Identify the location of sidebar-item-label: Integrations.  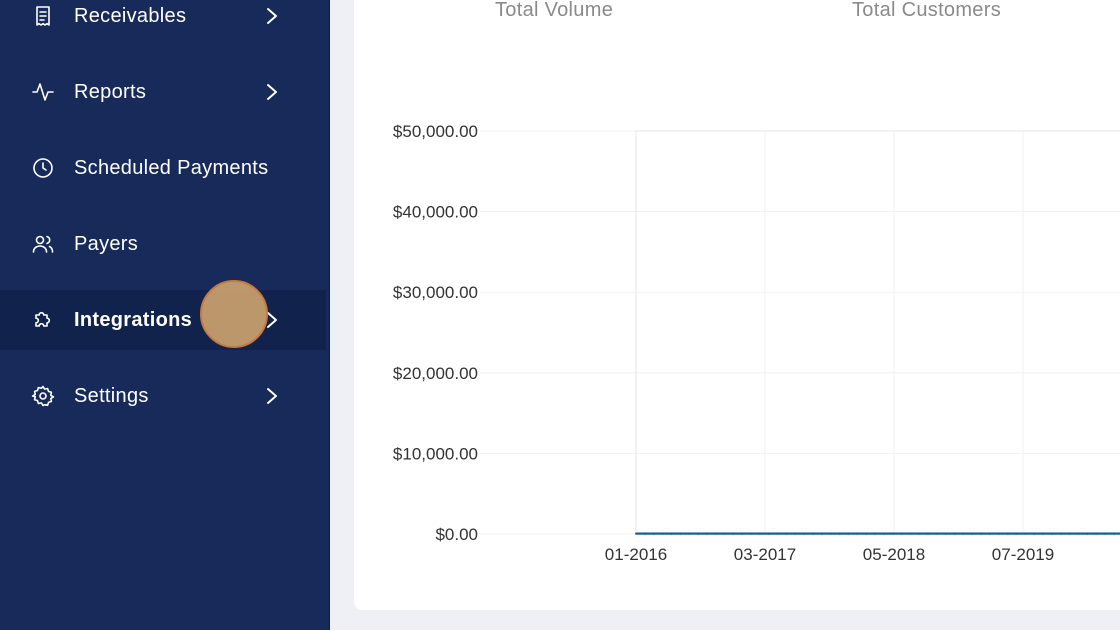
(133, 319).